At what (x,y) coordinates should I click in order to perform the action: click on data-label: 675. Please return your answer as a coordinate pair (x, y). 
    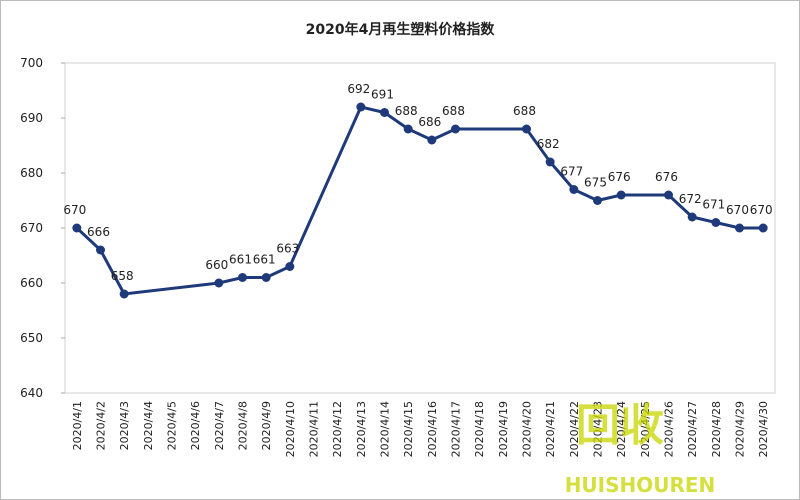
    Looking at the image, I should click on (595, 183).